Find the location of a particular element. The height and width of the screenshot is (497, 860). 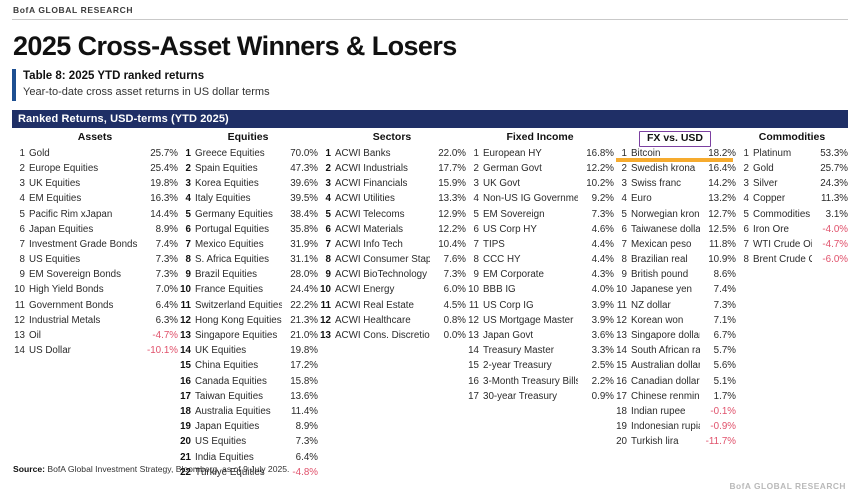

table-row: 8 Brazilian real 10.9% is located at coordinates (675, 259).